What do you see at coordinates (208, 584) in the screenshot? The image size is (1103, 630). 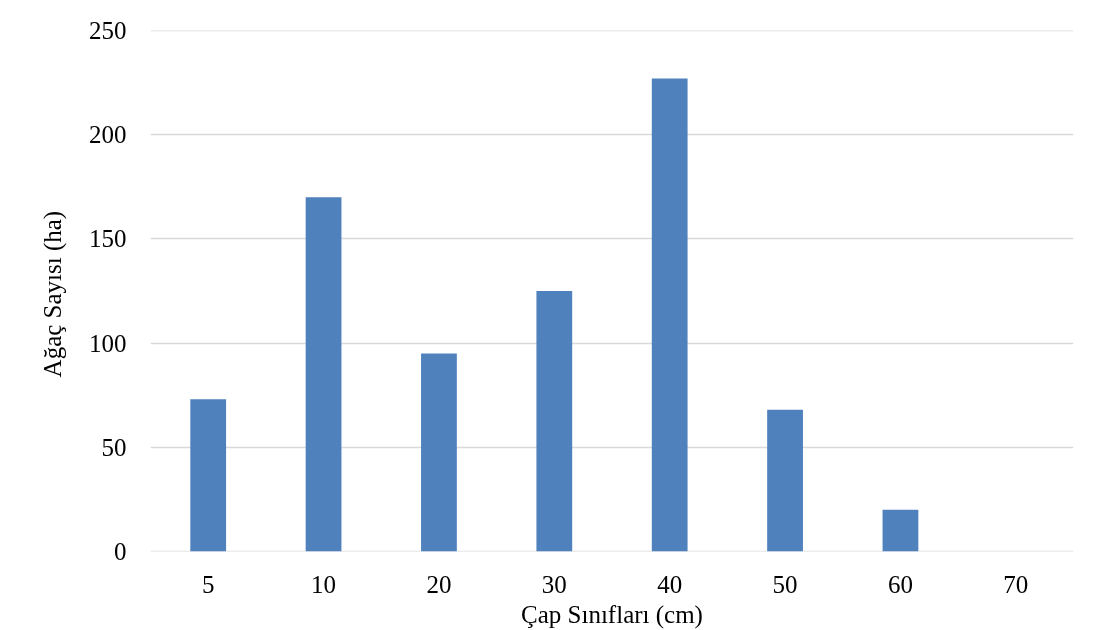 I see `x-tick-label: 5` at bounding box center [208, 584].